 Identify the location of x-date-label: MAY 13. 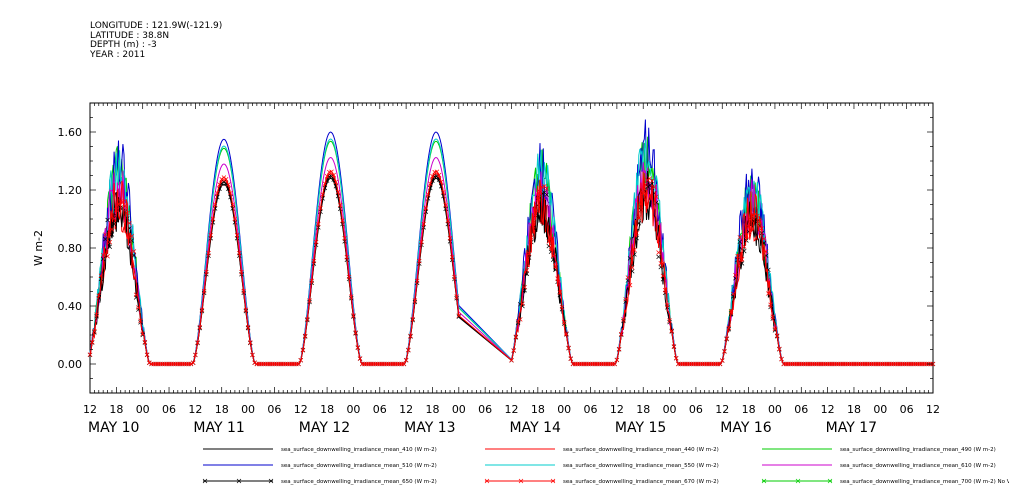
(429, 428).